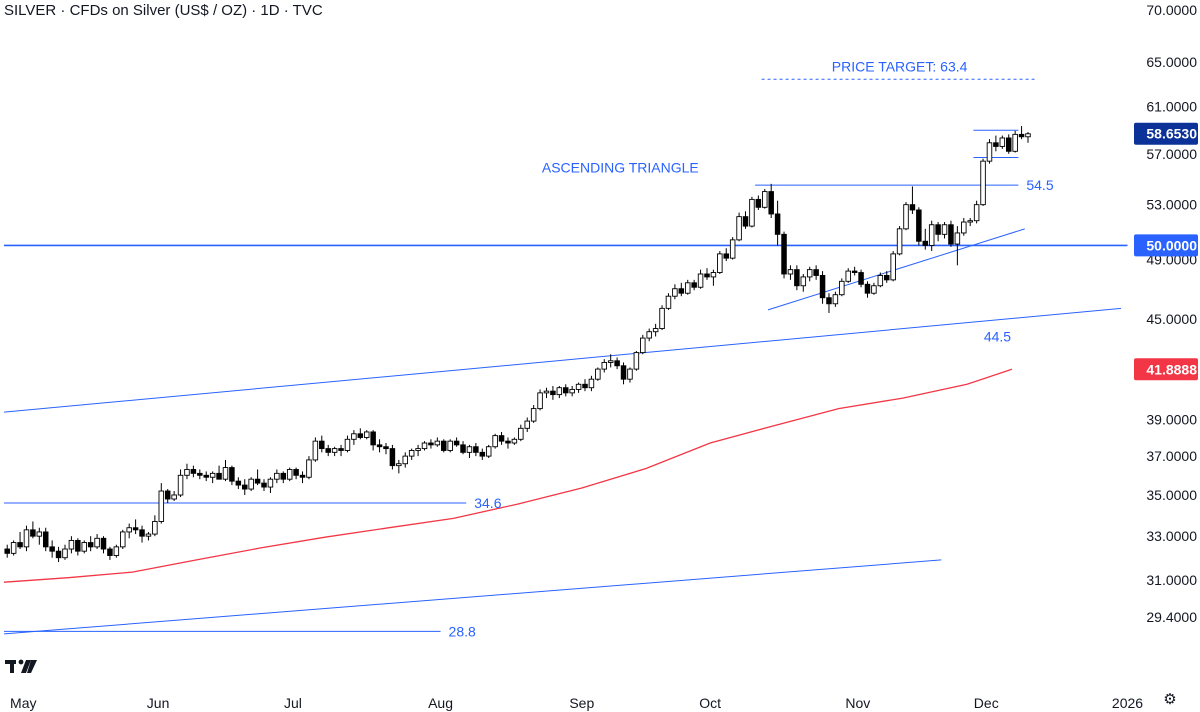 Image resolution: width=1200 pixels, height=712 pixels. Describe the element at coordinates (562, 360) in the screenshot. I see `channel-upper-line` at that location.